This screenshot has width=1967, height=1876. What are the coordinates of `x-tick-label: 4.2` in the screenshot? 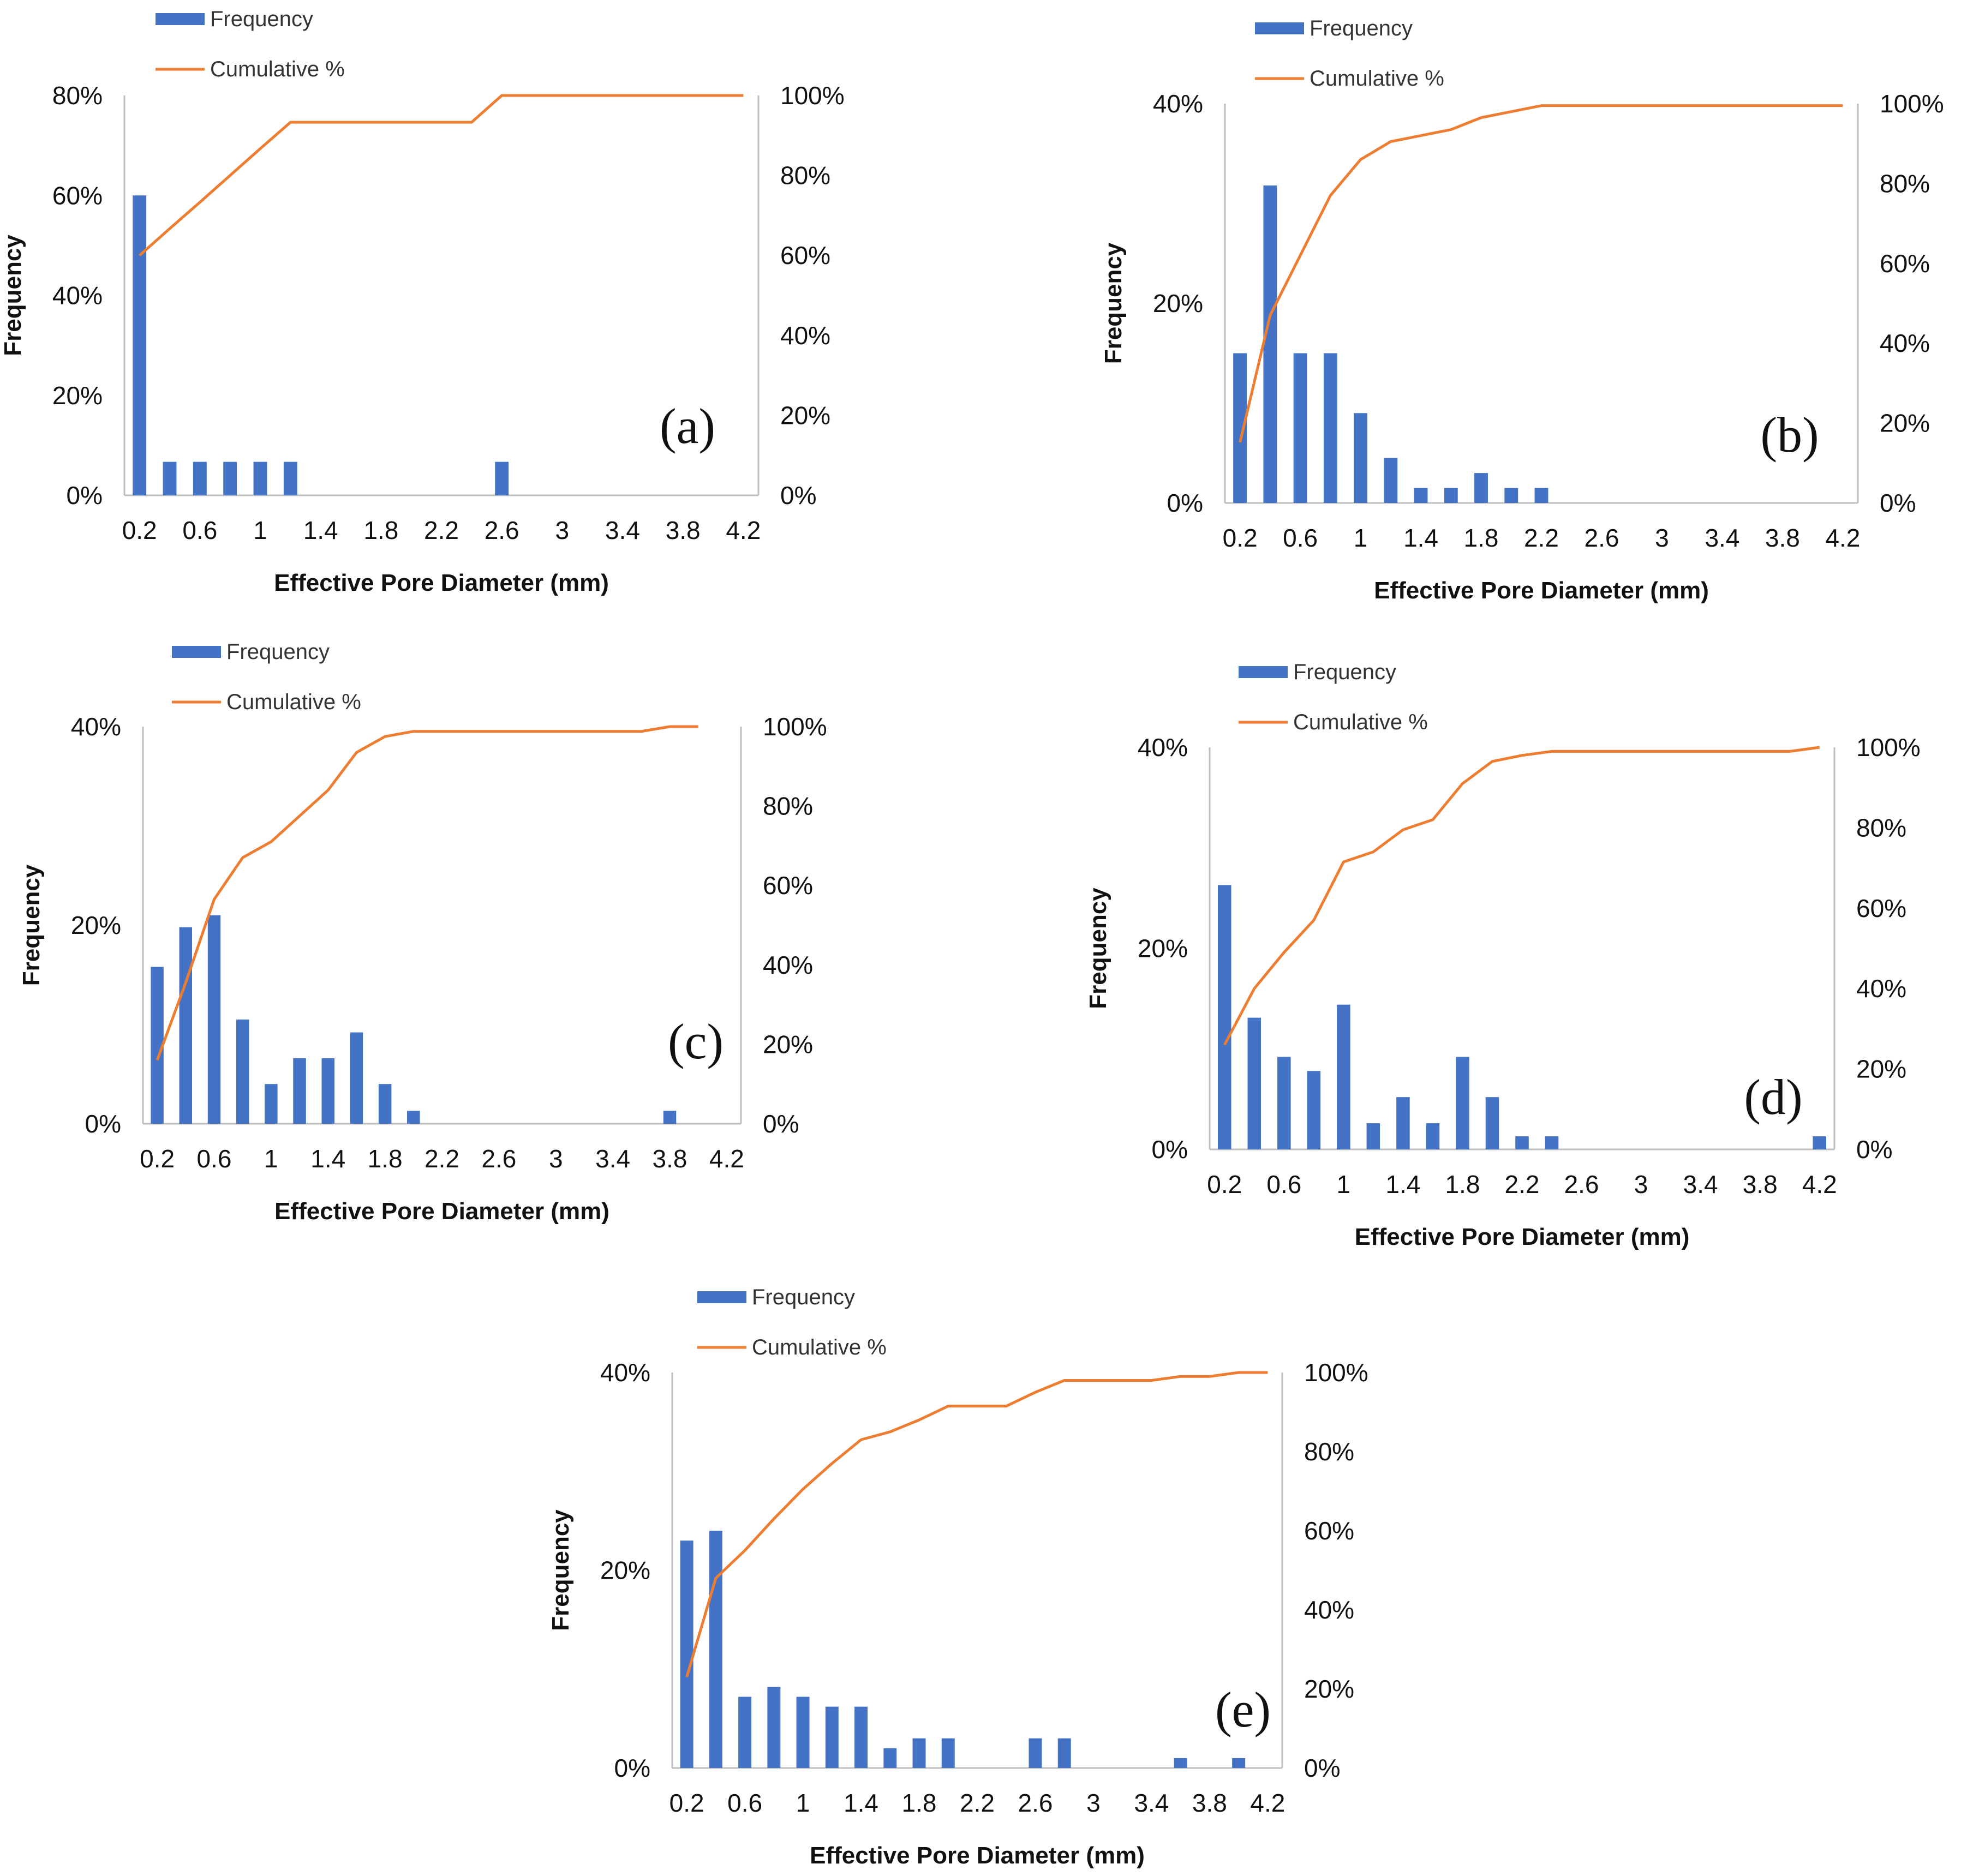 It's located at (726, 1158).